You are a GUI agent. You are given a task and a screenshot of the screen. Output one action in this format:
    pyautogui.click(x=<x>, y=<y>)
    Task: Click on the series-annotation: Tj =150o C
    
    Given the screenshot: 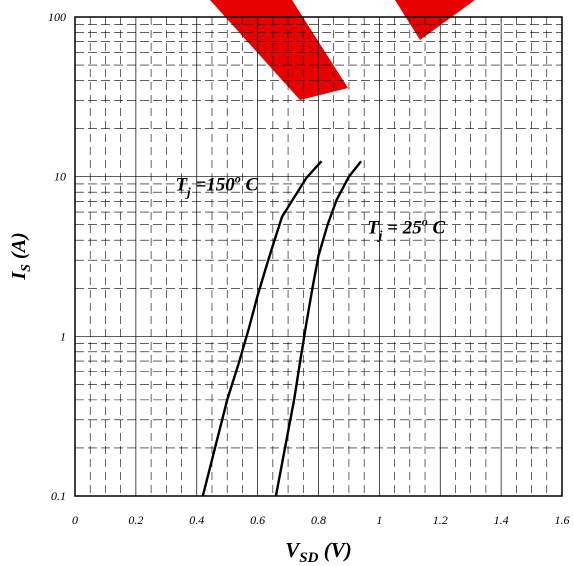 What is the action you would take?
    pyautogui.click(x=216, y=185)
    